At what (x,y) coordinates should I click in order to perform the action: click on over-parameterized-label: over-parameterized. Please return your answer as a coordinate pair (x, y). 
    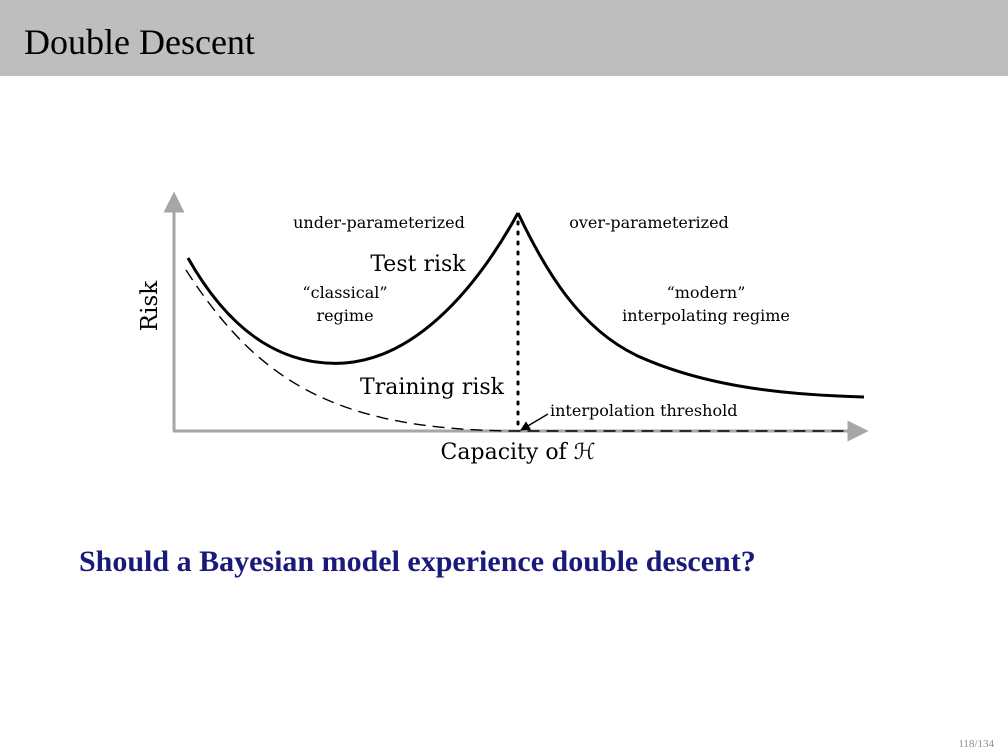
    Looking at the image, I should click on (649, 222).